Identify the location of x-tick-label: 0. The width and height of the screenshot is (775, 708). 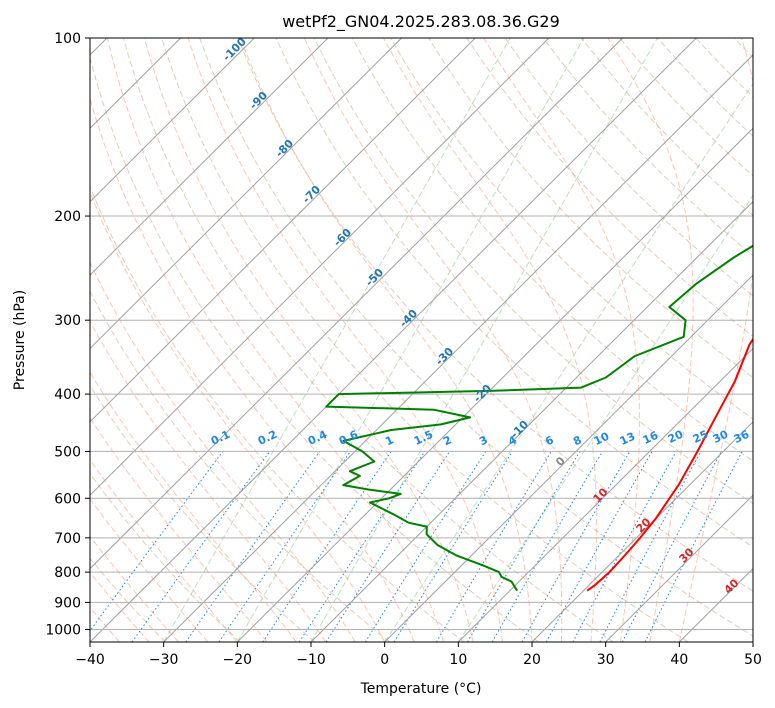
(384, 660).